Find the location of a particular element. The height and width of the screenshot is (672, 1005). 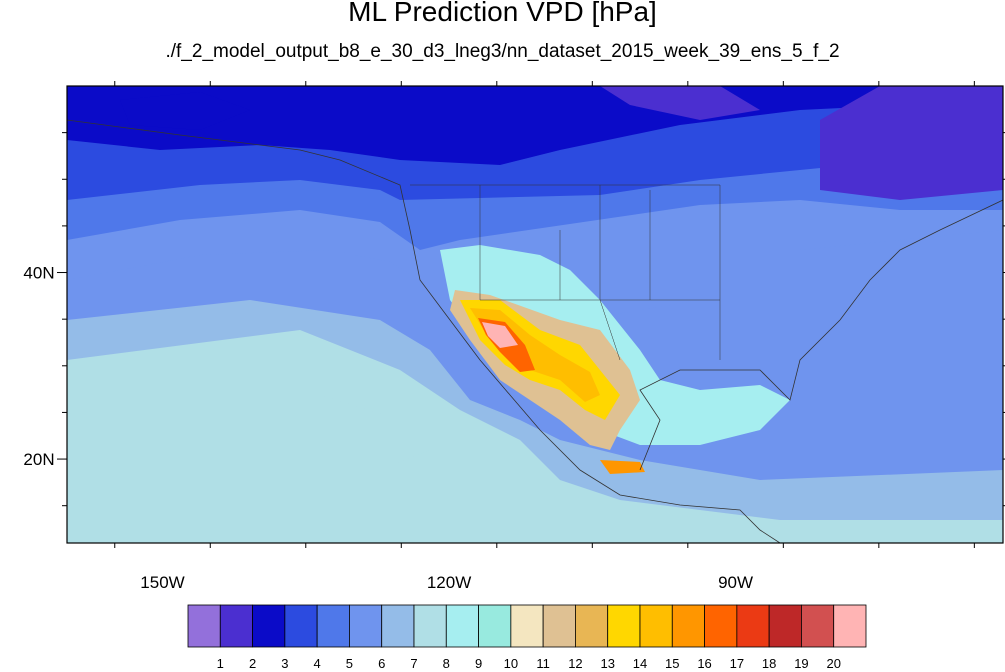

colorbar-label: 15 is located at coordinates (672, 663).